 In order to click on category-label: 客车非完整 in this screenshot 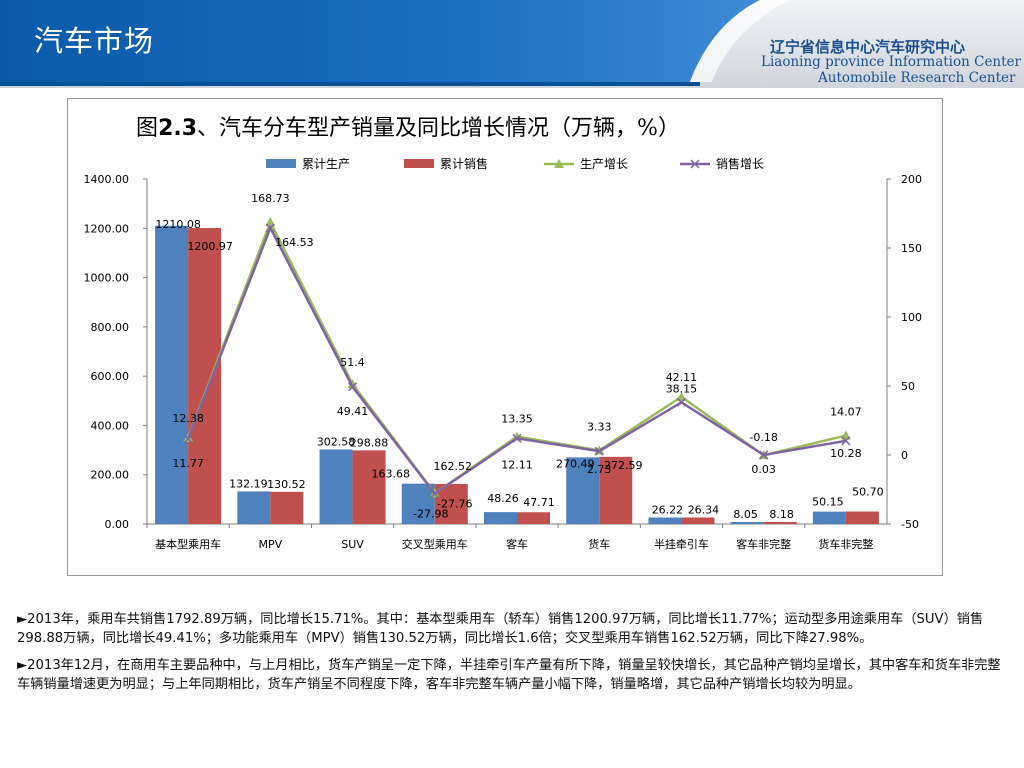, I will do `click(763, 544)`.